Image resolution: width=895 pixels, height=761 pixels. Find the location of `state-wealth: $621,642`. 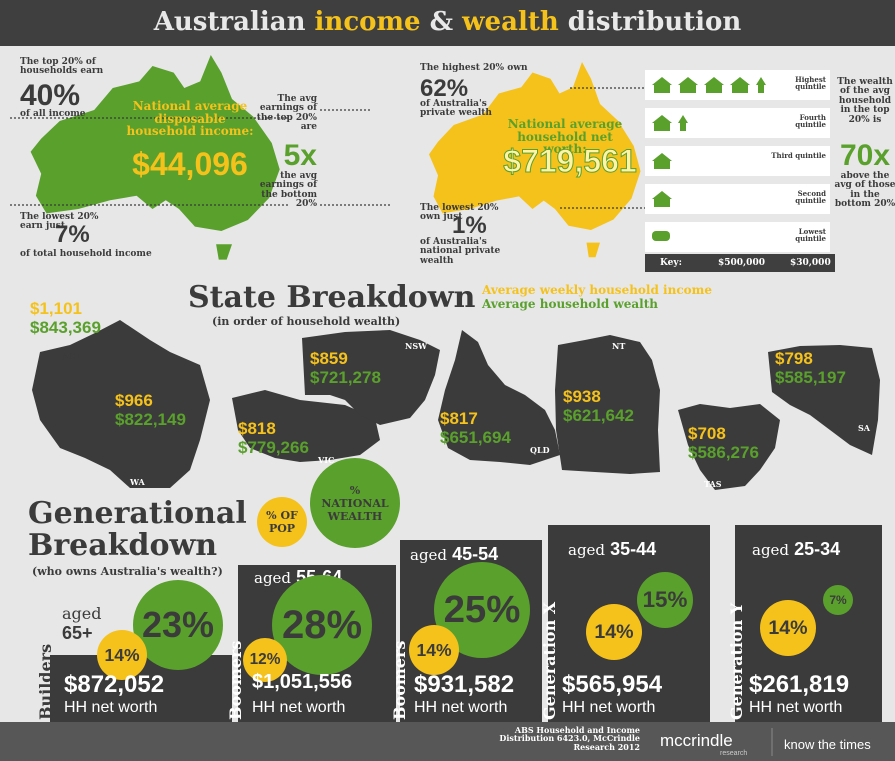

state-wealth: $621,642 is located at coordinates (598, 415).